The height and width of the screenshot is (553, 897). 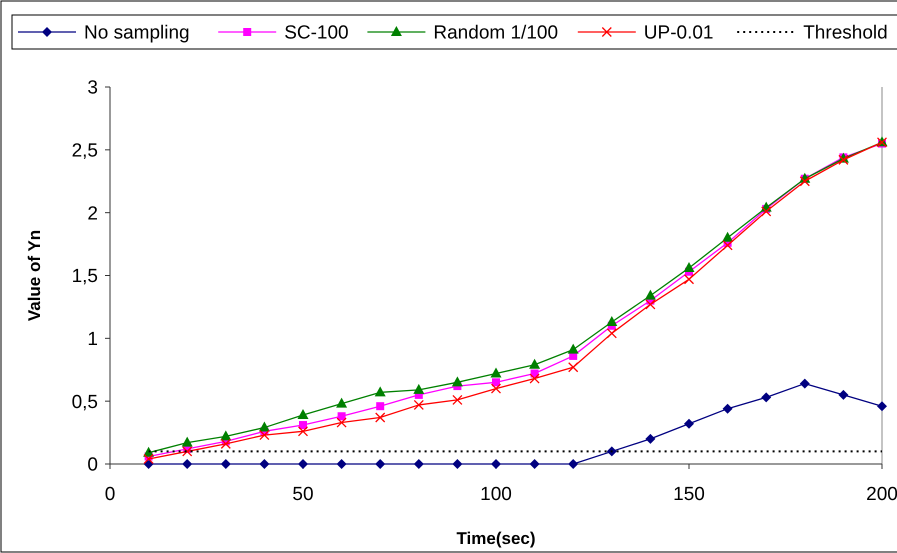 What do you see at coordinates (85, 402) in the screenshot?
I see `y-tick-label: 0,5` at bounding box center [85, 402].